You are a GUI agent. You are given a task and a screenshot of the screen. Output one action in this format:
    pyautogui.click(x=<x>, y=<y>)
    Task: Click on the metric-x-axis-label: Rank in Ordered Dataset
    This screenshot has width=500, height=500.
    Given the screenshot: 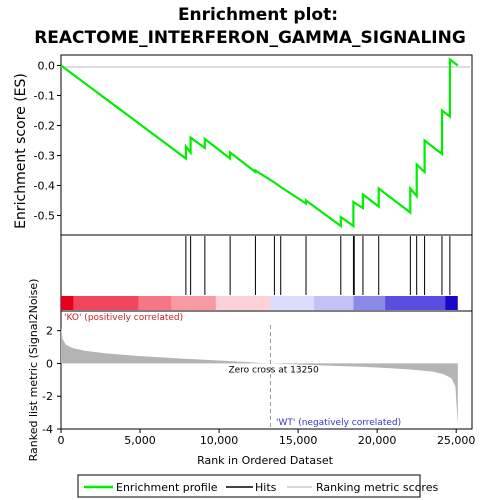 What is the action you would take?
    pyautogui.click(x=265, y=460)
    